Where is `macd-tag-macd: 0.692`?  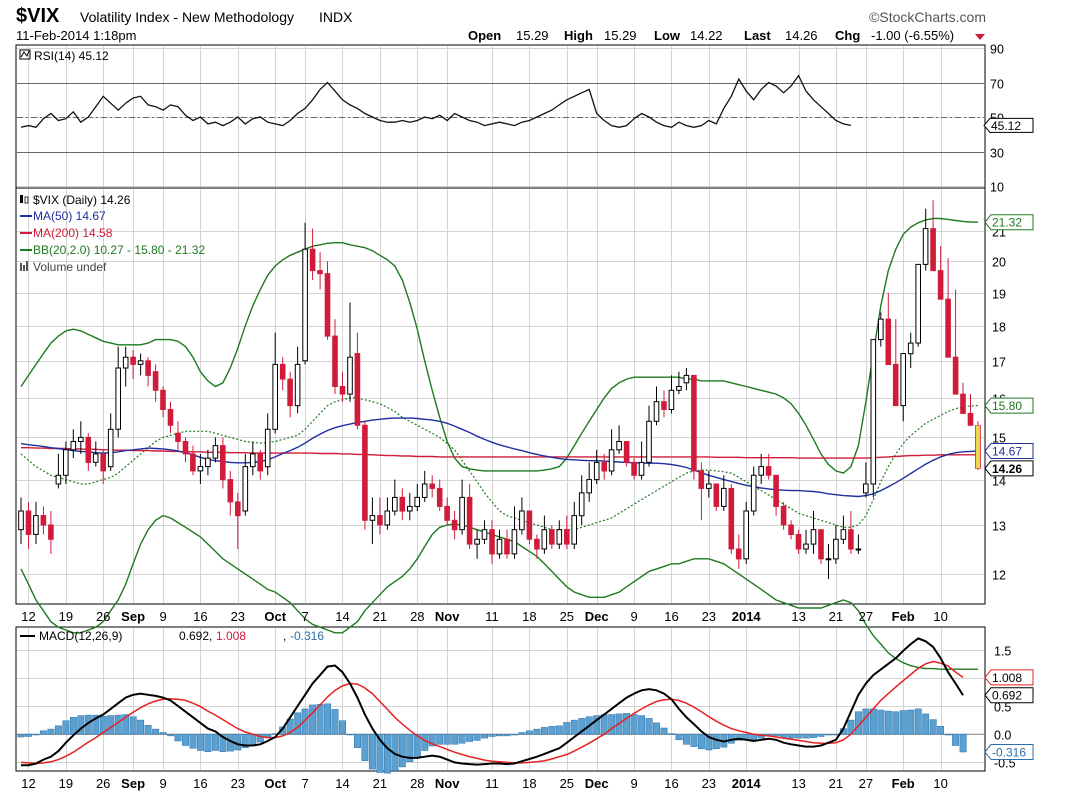
macd-tag-macd: 0.692 is located at coordinates (1009, 695).